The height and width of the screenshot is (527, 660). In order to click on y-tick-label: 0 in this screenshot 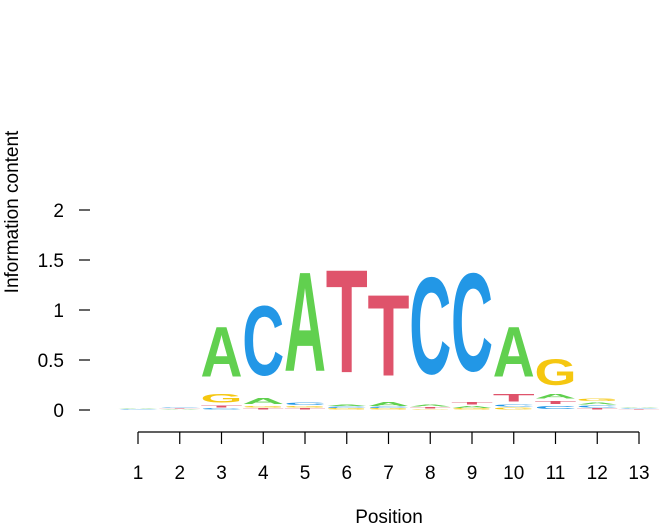, I will do `click(58, 411)`.